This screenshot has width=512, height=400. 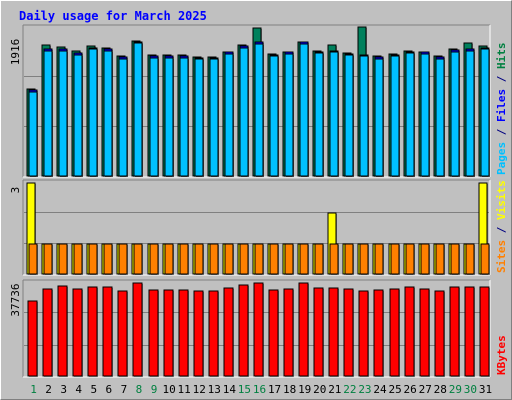 I want to click on day-label: 23, so click(x=364, y=389).